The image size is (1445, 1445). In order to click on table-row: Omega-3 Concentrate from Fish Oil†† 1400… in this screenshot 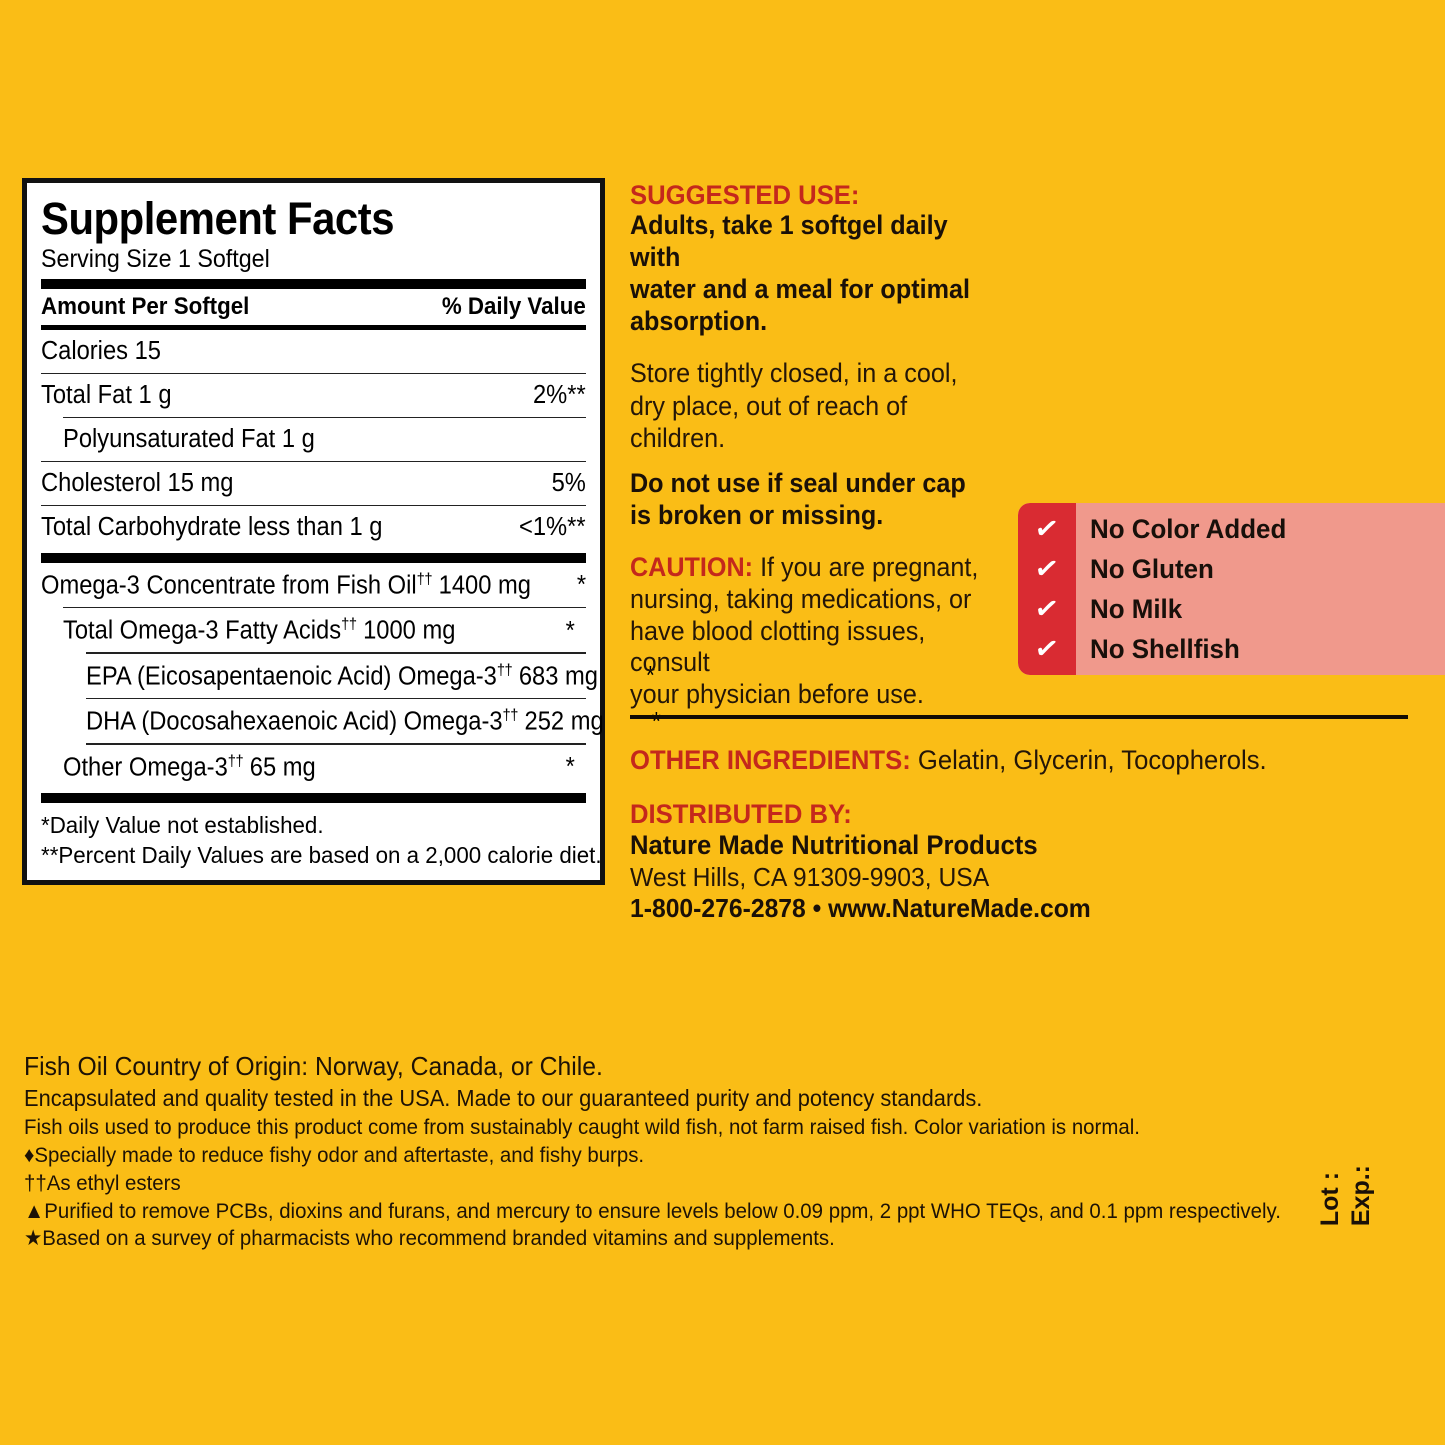, I will do `click(313, 585)`.